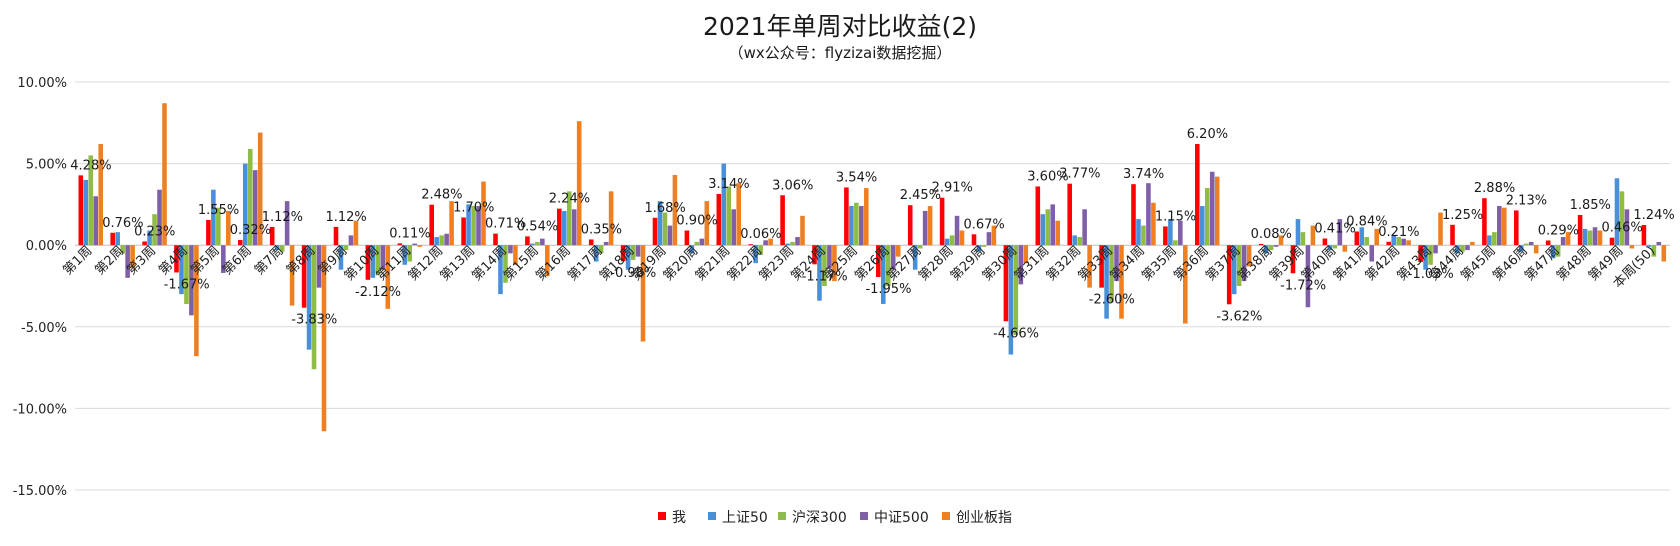 The height and width of the screenshot is (546, 1680). Describe the element at coordinates (282, 217) in the screenshot. I see `data-label: 1.12%` at that location.